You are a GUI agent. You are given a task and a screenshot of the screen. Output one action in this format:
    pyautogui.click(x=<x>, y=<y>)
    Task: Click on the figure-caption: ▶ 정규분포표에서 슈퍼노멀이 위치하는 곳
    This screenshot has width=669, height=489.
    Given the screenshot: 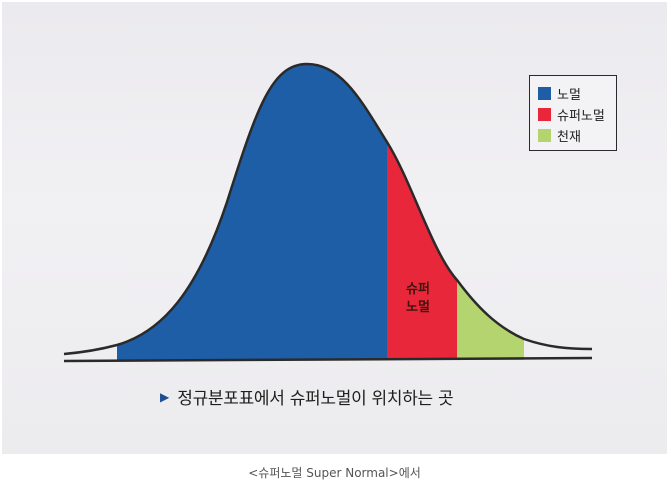 What is the action you would take?
    pyautogui.click(x=307, y=396)
    